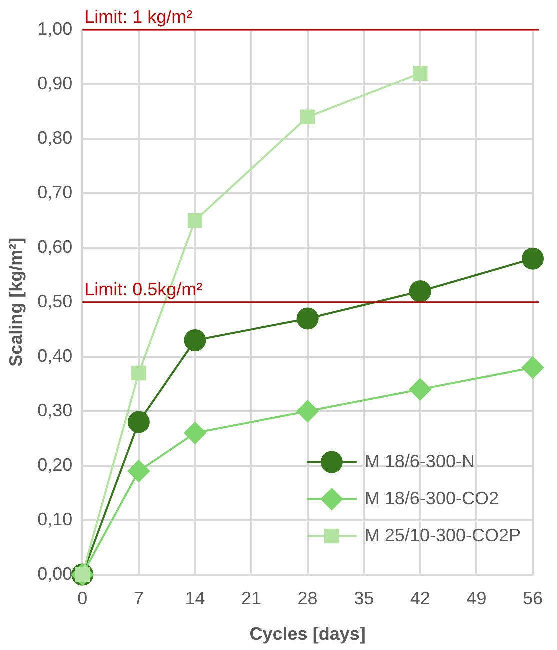 The image size is (557, 650). I want to click on legend-label: M 18/6-300-CO2, so click(431, 498).